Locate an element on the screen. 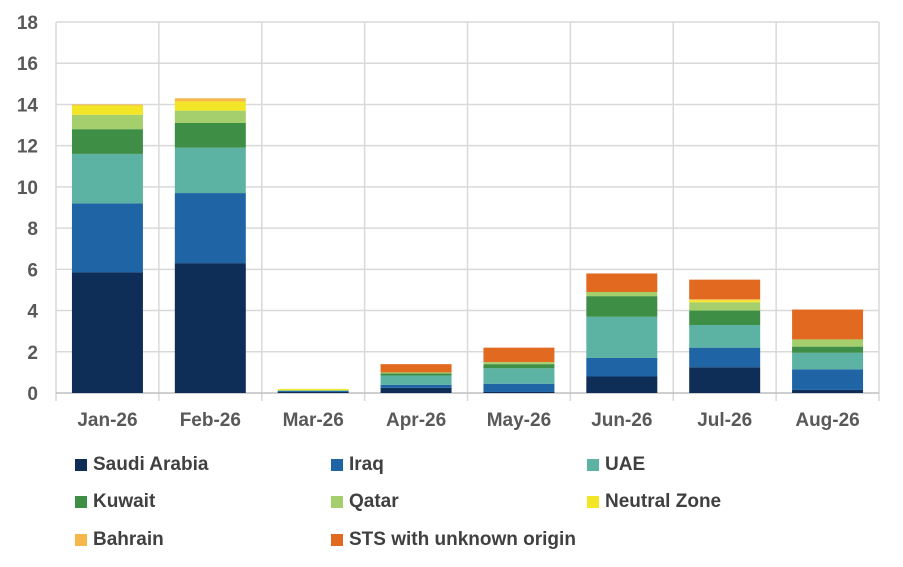 This screenshot has width=903, height=567. x-tick-label: Apr-26 is located at coordinates (416, 420).